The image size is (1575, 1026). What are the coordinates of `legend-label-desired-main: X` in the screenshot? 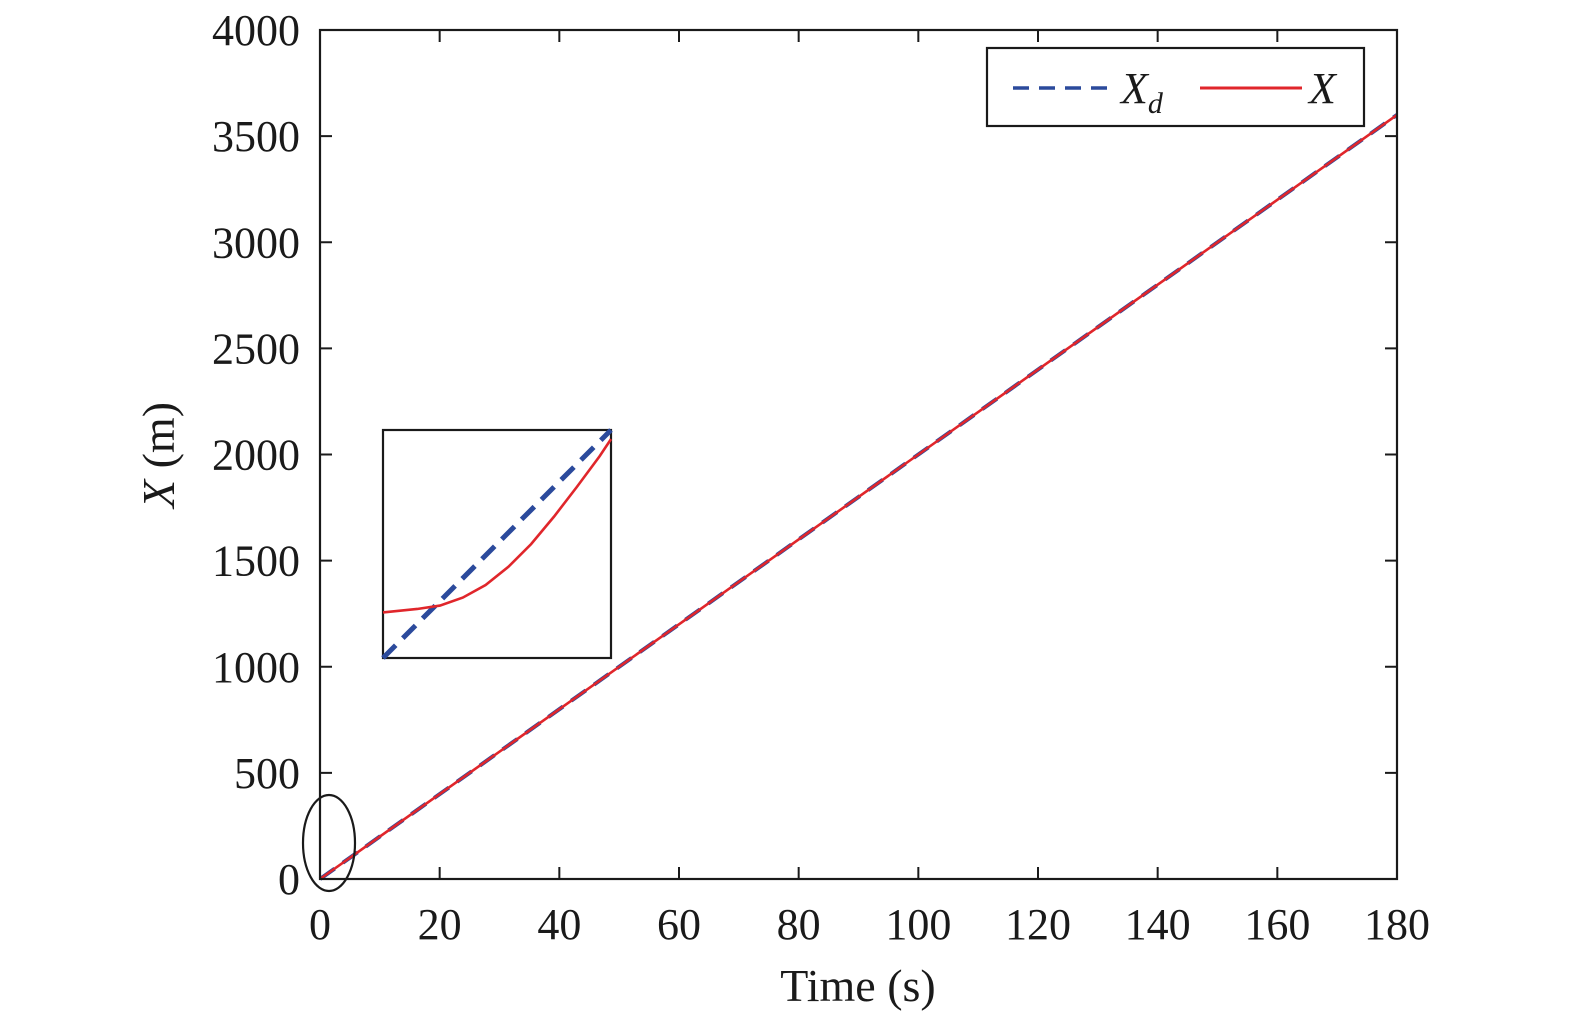 It's located at (1134, 88).